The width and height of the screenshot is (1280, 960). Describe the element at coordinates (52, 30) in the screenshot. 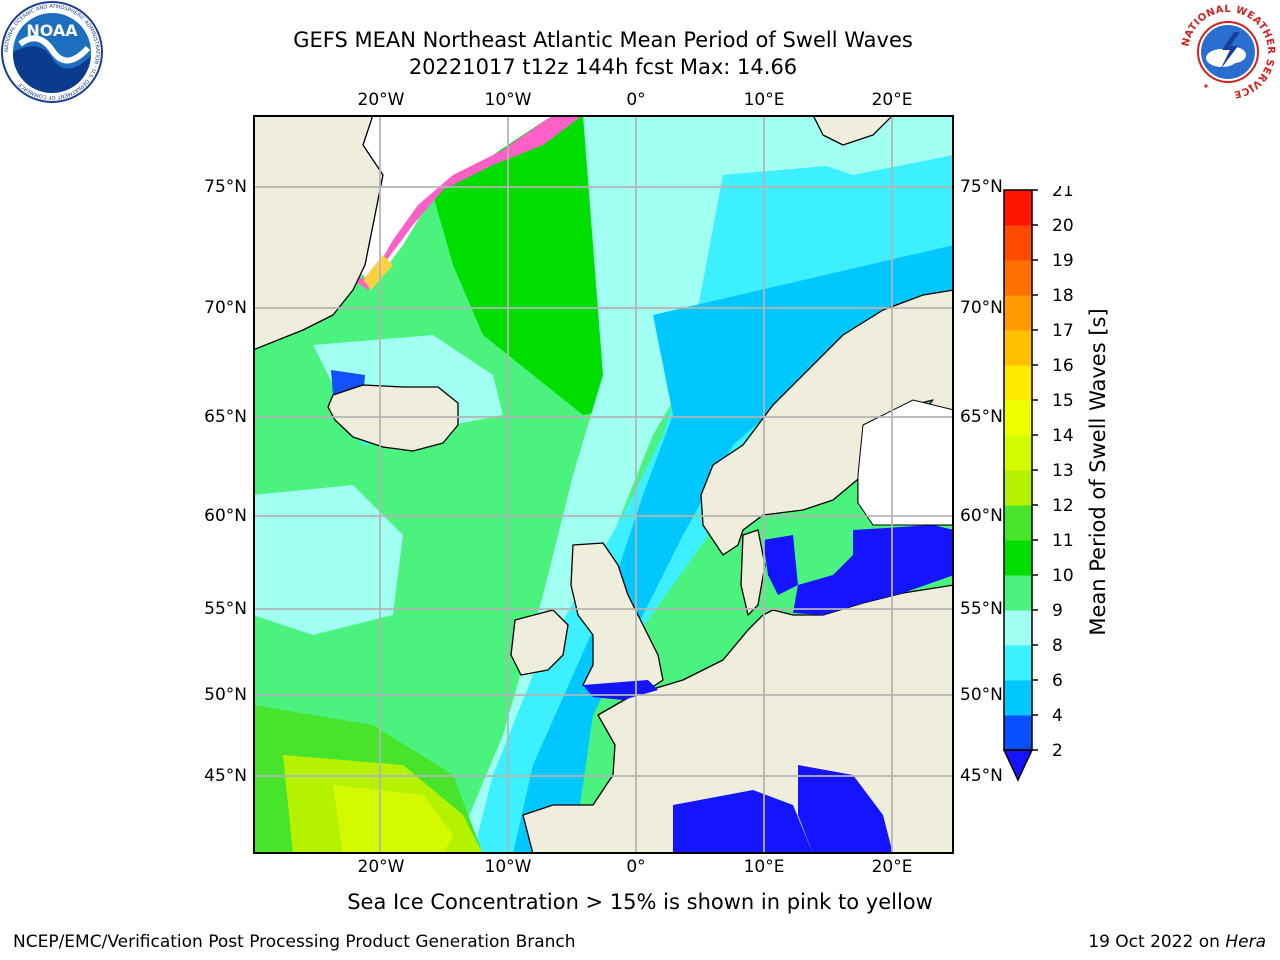

I see `noaa-wordmark: NOAA` at that location.